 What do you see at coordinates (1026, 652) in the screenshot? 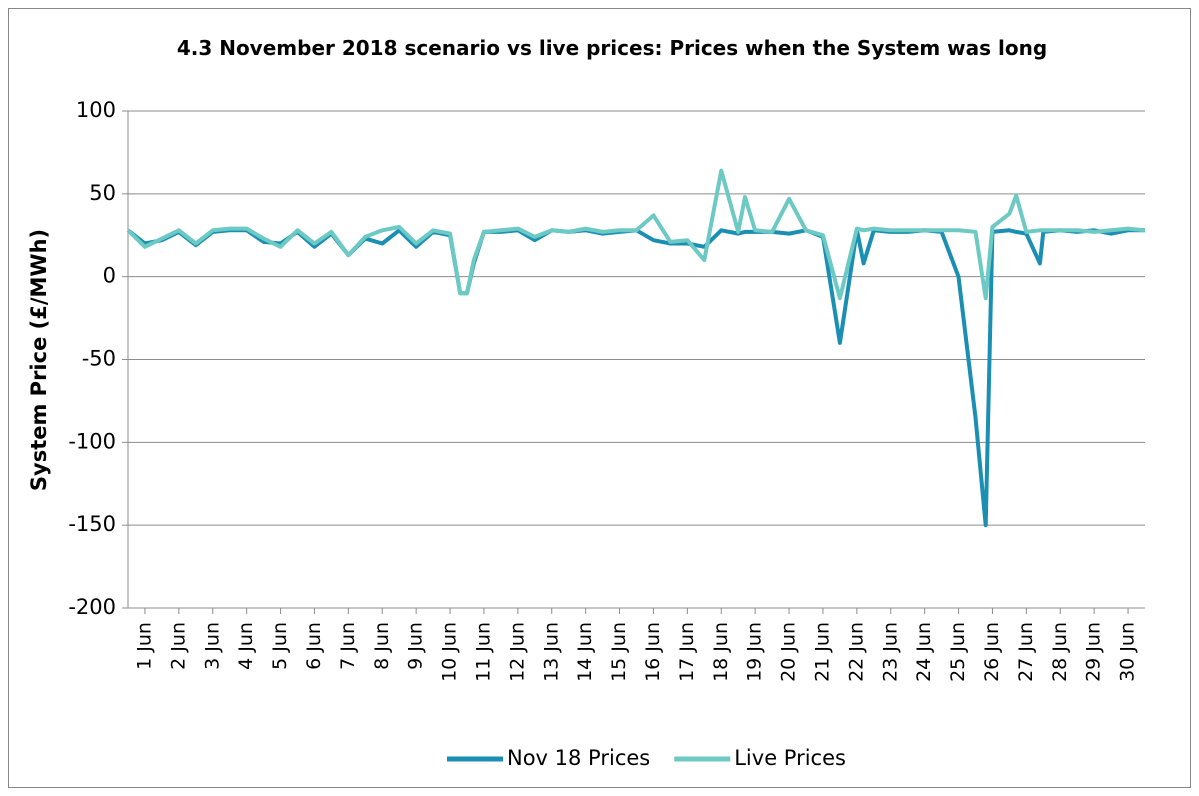
I see `x-tick-label: 27 Jun` at bounding box center [1026, 652].